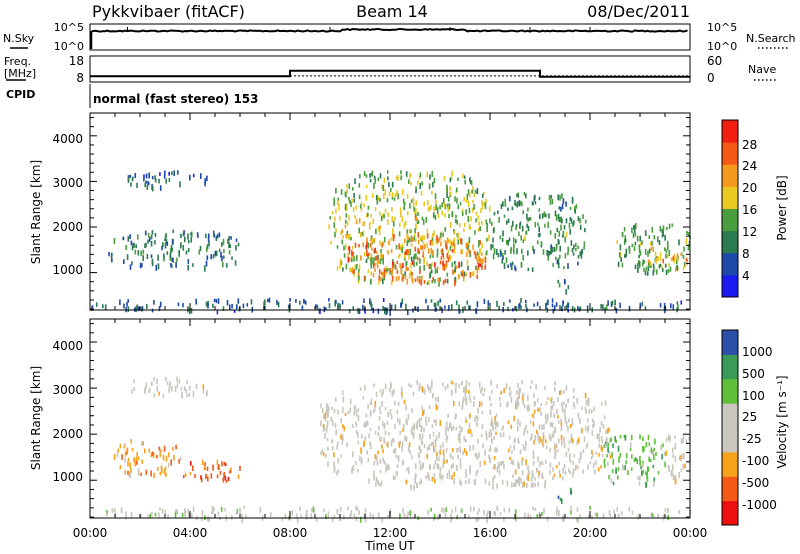 The image size is (800, 554). Describe the element at coordinates (730, 220) in the screenshot. I see `power-cbar-swatch` at that location.